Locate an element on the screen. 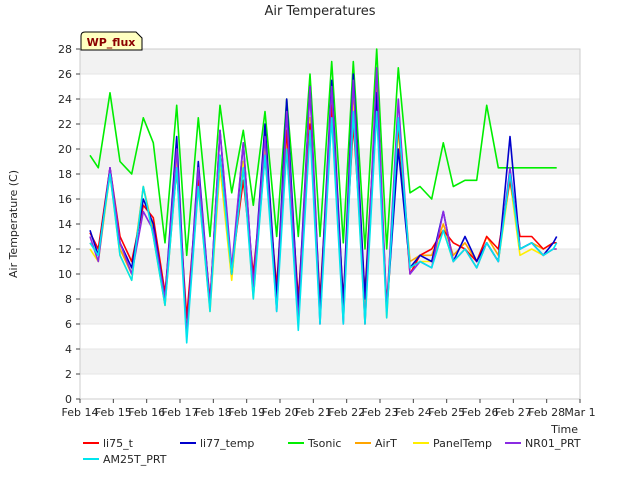 The height and width of the screenshot is (480, 640). x-tick-label: Feb 21 is located at coordinates (313, 412).